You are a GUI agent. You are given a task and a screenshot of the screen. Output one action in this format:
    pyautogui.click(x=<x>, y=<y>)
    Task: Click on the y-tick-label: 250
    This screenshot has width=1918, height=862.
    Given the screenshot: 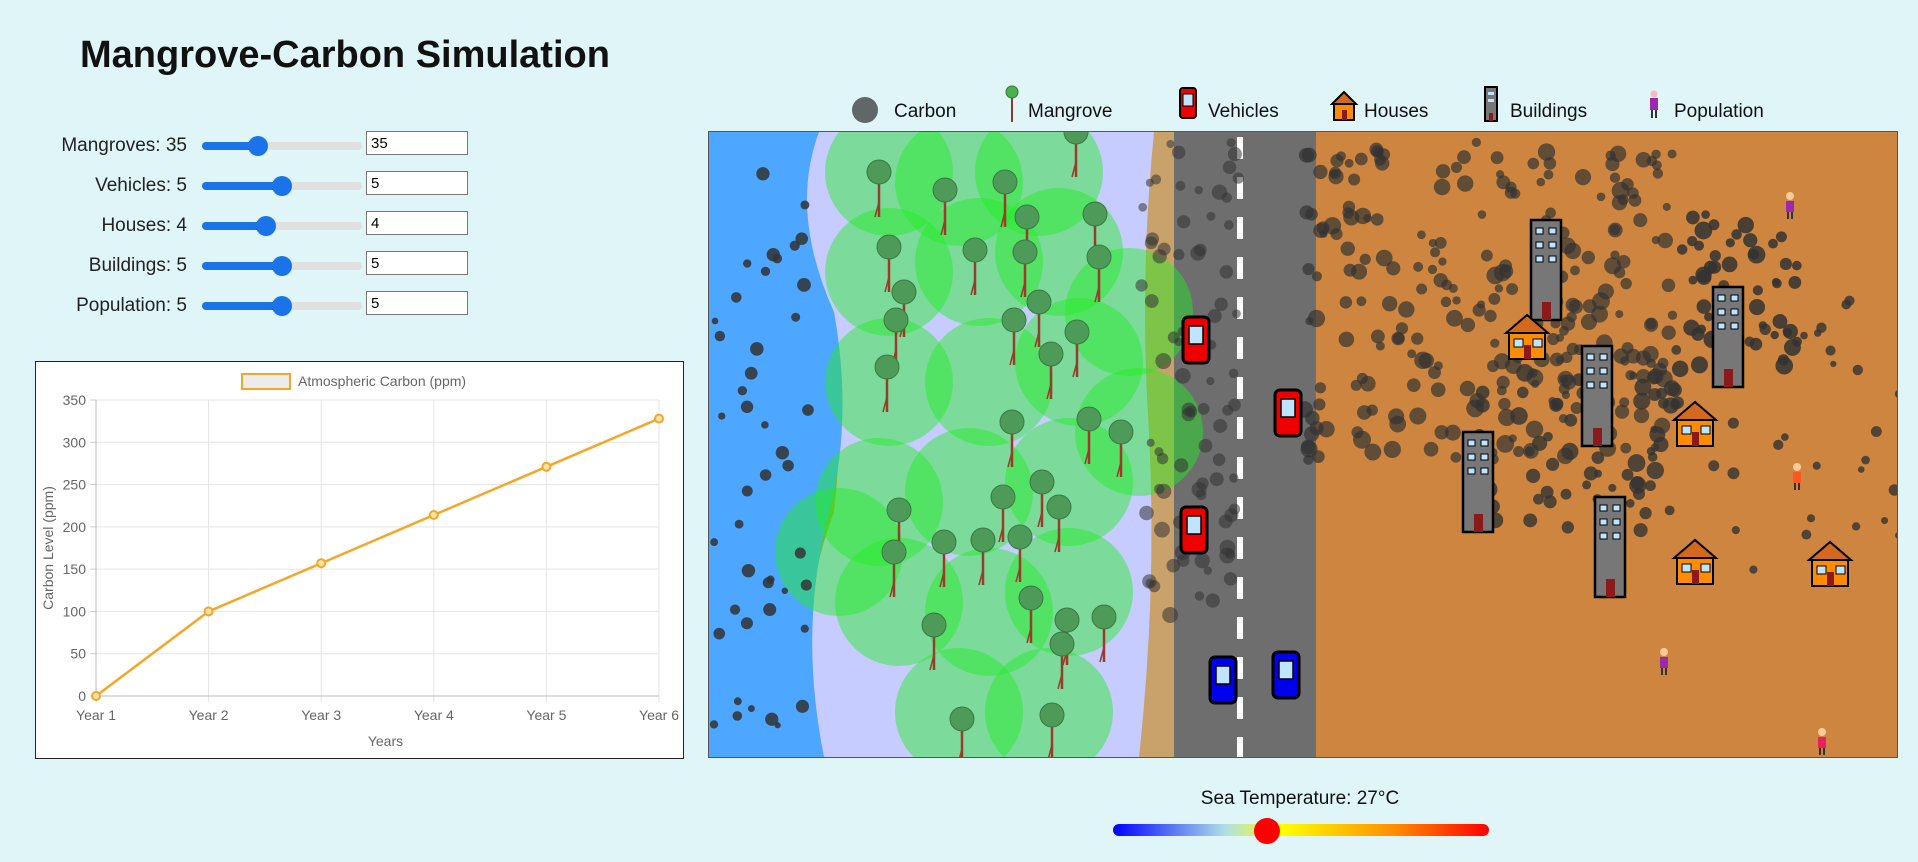 What is the action you would take?
    pyautogui.click(x=75, y=485)
    